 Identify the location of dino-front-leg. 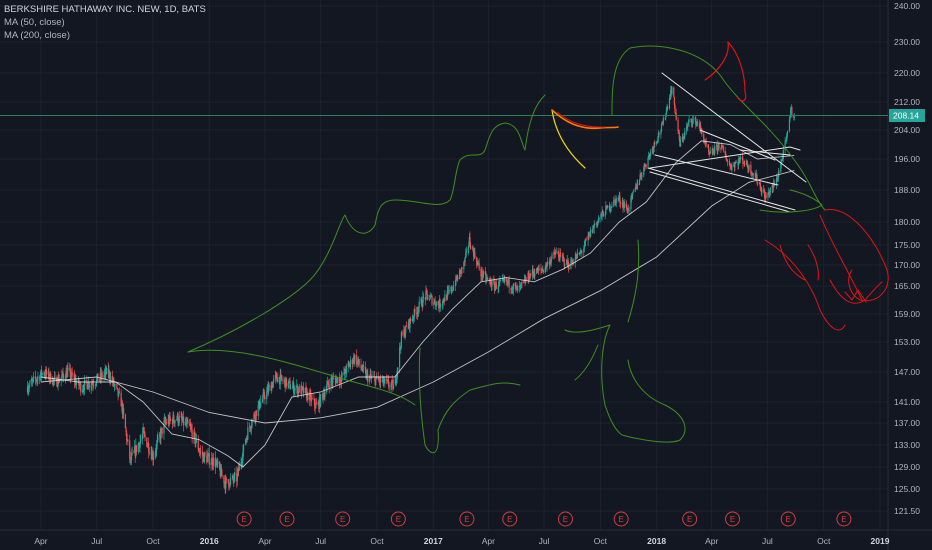
(469, 400).